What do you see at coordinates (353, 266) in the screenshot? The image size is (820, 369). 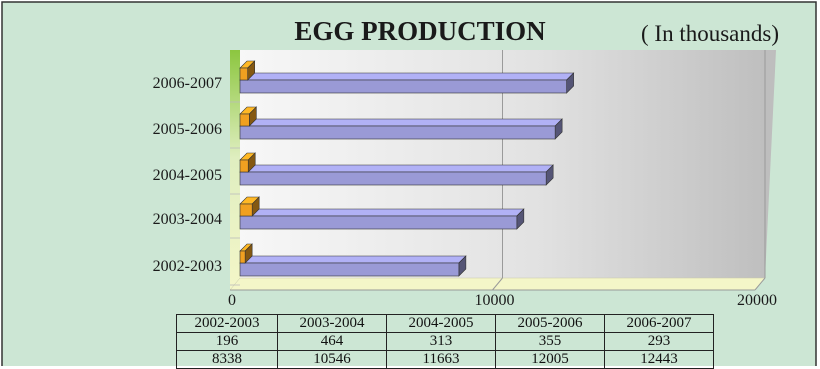 I see `bar-series-2-2002-2003` at bounding box center [353, 266].